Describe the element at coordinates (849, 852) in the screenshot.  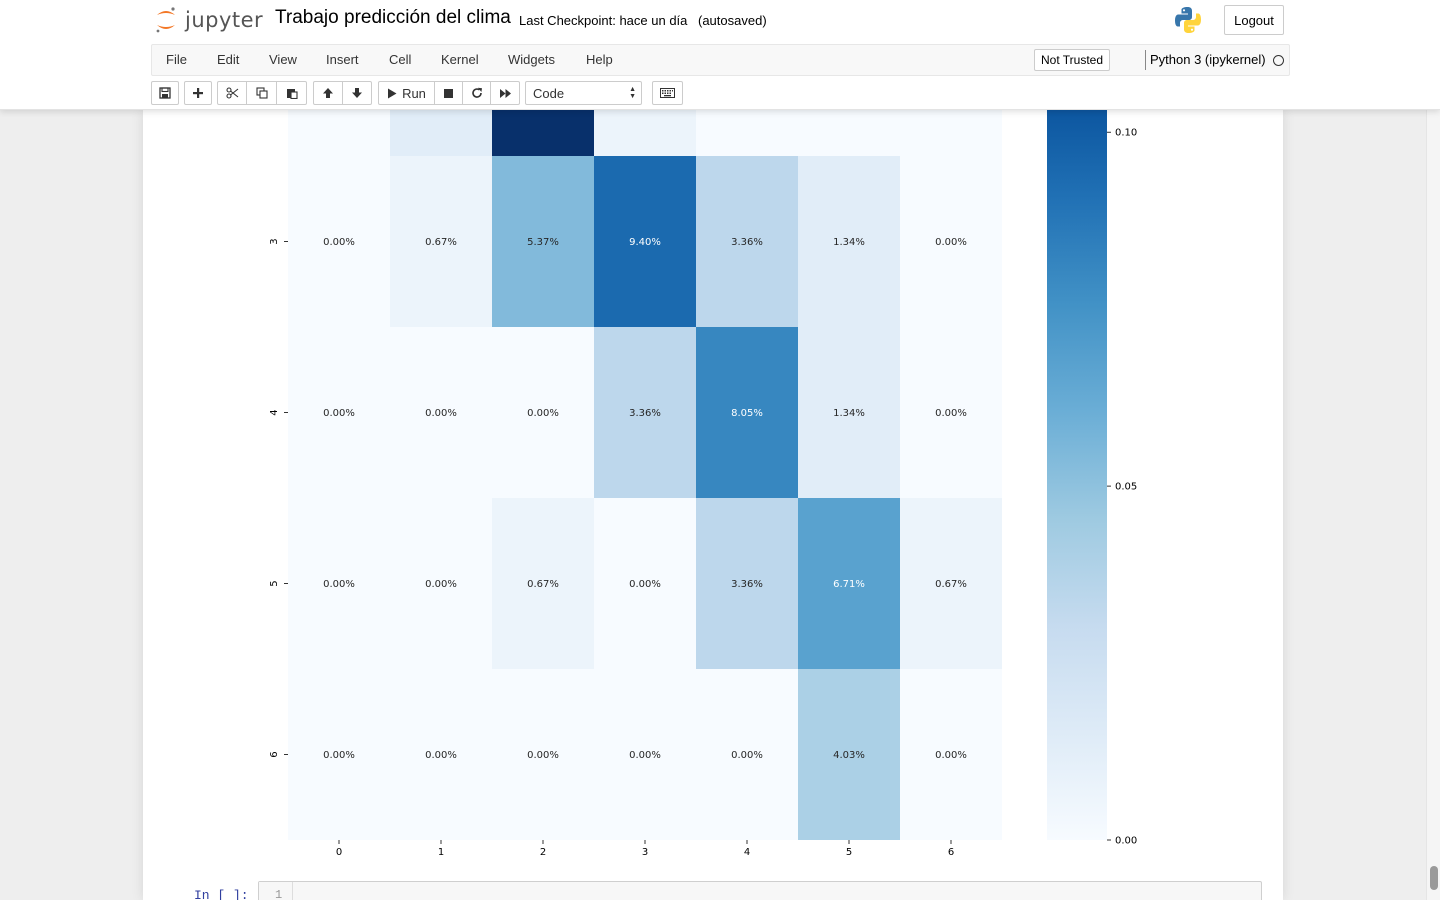
I see `x-tick-label: 5` at that location.